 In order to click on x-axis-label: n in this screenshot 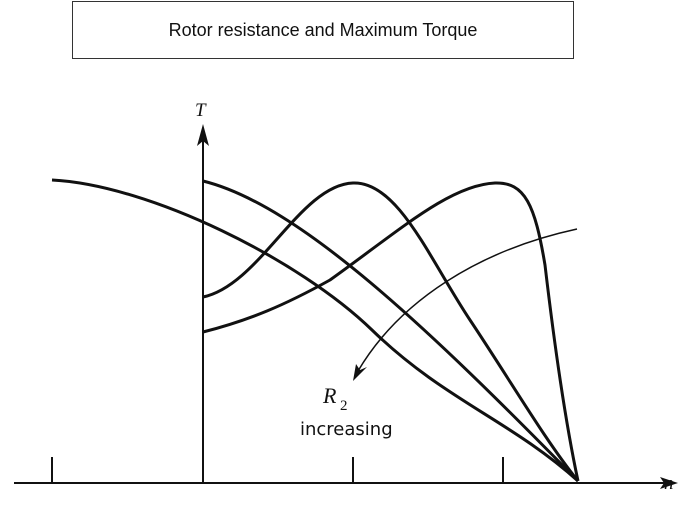, I will do `click(669, 483)`.